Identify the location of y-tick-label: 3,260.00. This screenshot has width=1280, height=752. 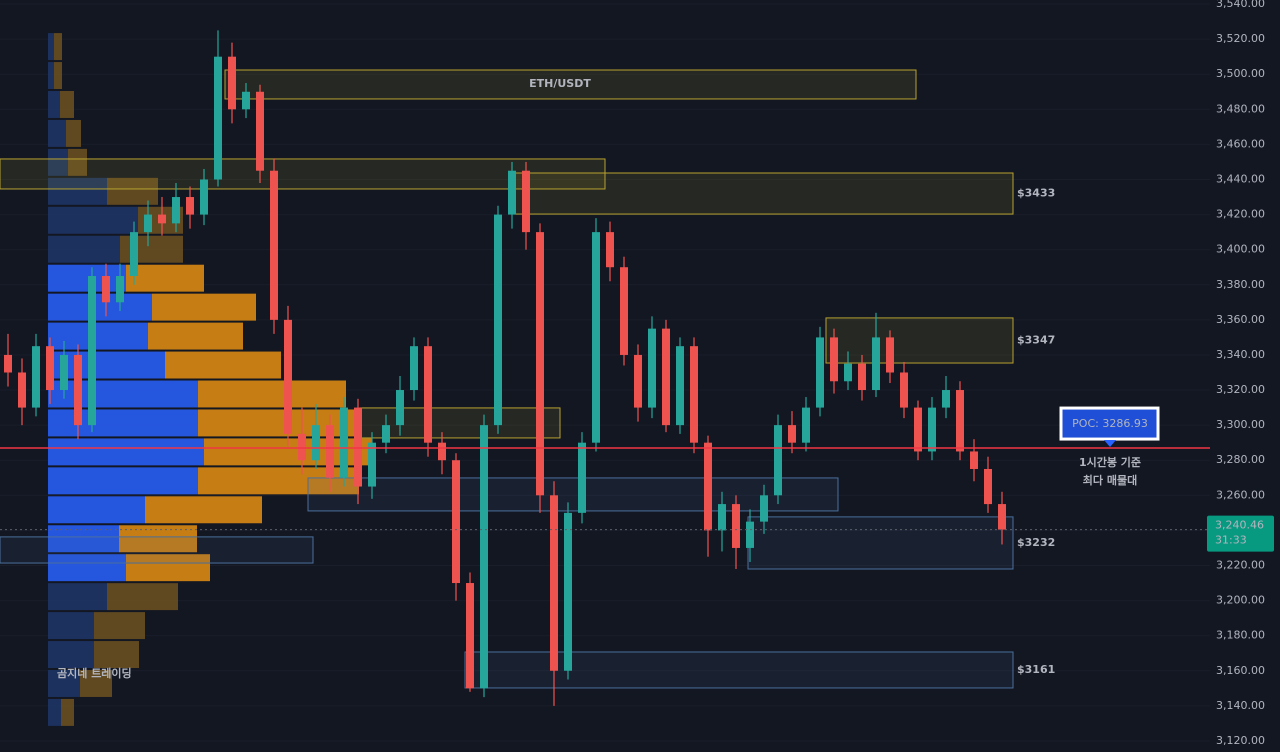
(1240, 494).